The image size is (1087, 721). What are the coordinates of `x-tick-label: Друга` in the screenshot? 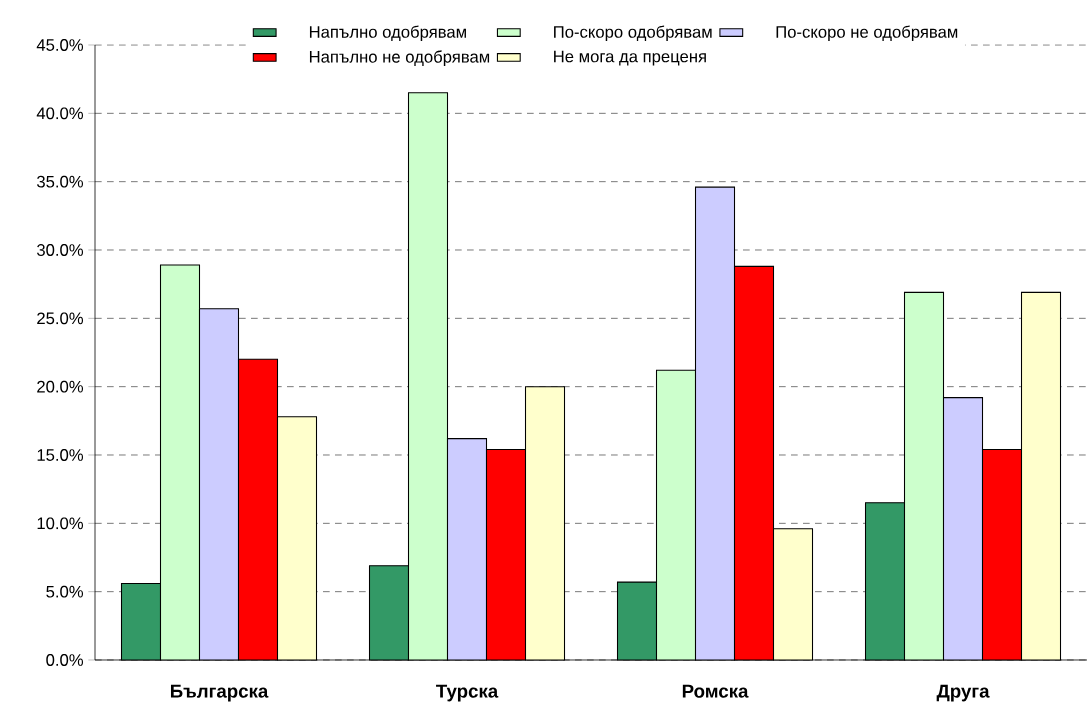 It's located at (963, 693).